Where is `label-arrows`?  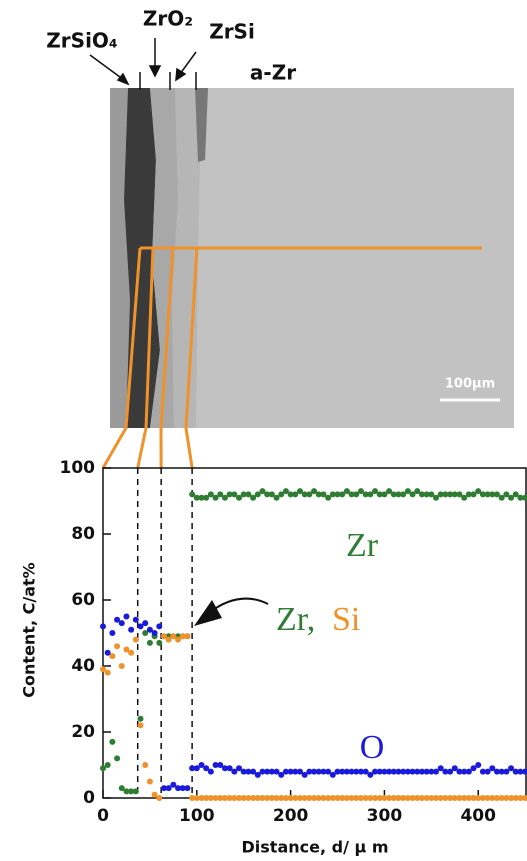
label-arrows is located at coordinates (143, 64).